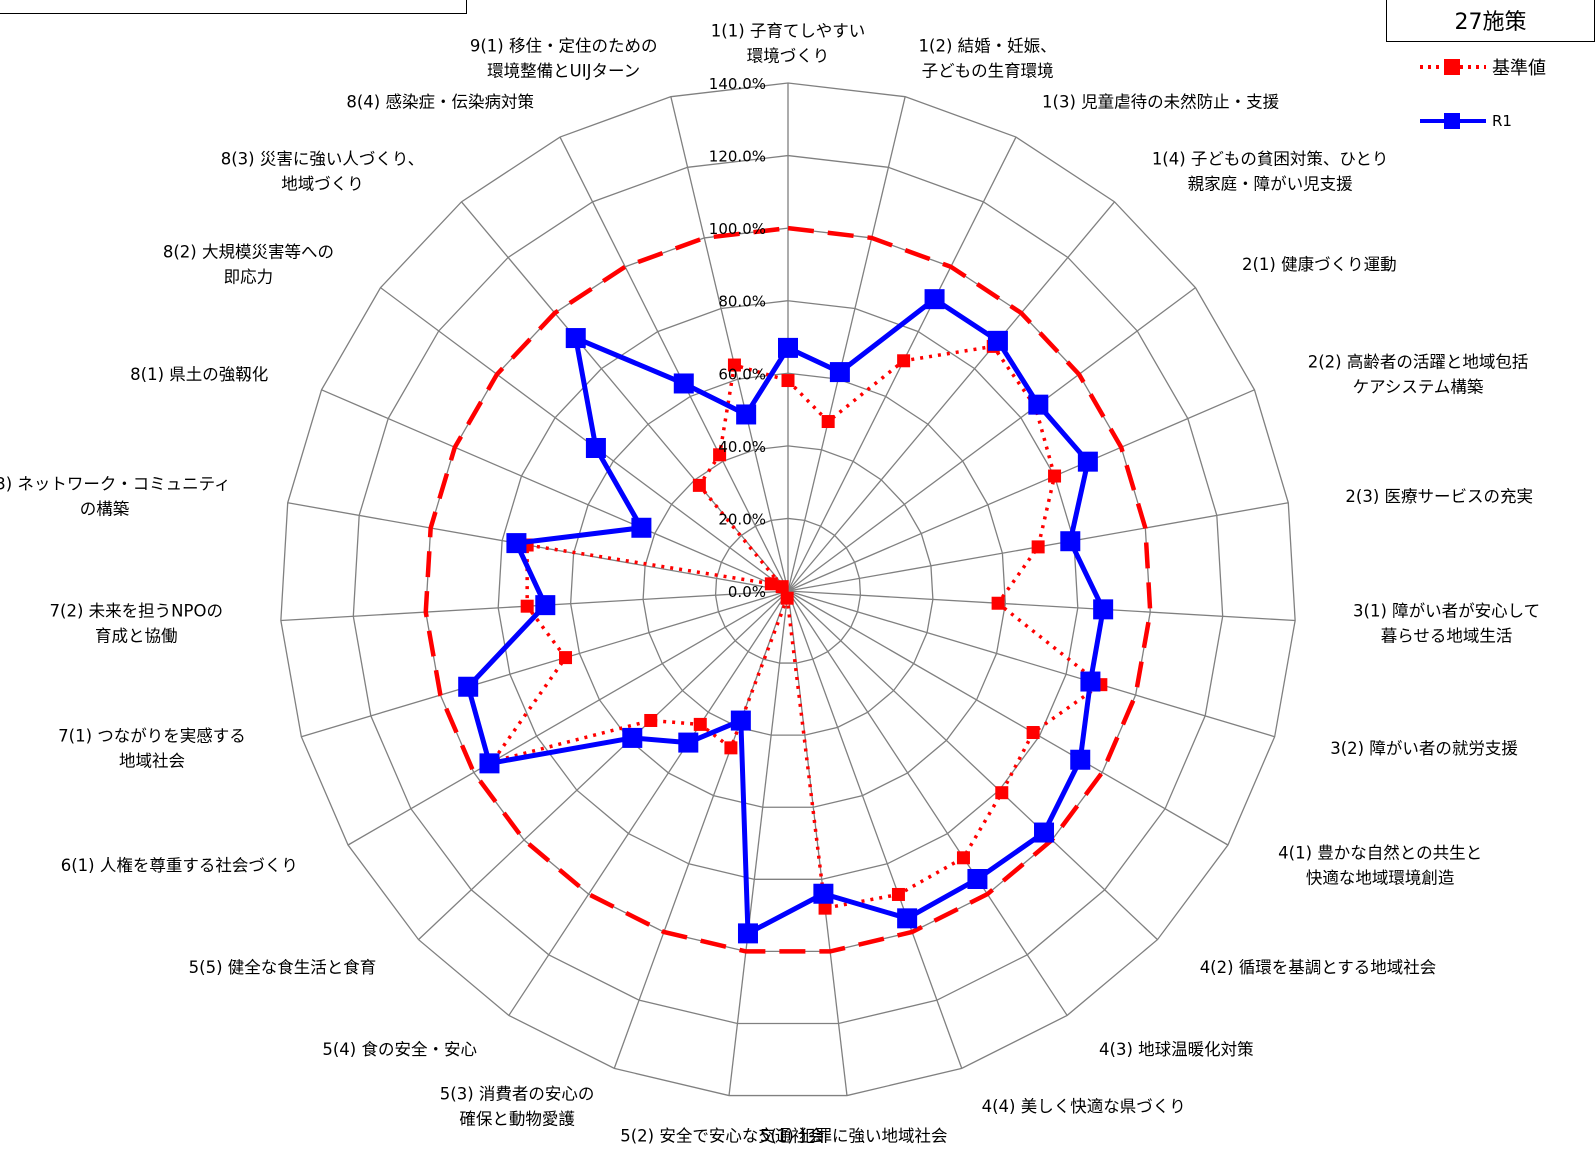 The image size is (1595, 1175). I want to click on category-label: 1(1) 子育てしやすい環境づくり, so click(788, 44).